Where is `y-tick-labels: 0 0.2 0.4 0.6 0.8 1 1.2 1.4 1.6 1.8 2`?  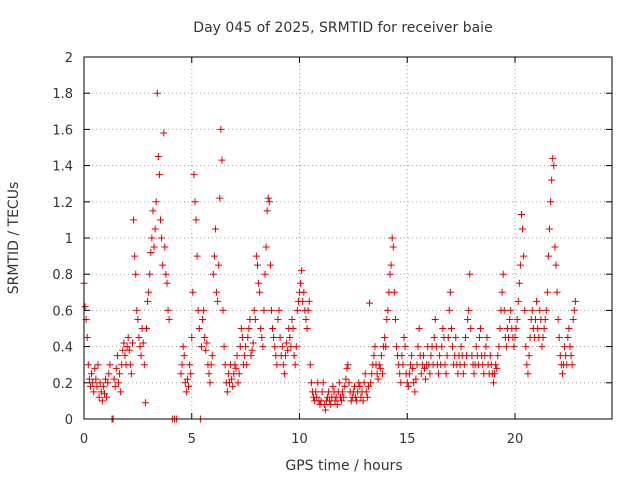 y-tick-labels: 0 0.2 0.4 0.6 0.8 1 1.2 1.4 1.6 1.8 2 is located at coordinates (62, 239).